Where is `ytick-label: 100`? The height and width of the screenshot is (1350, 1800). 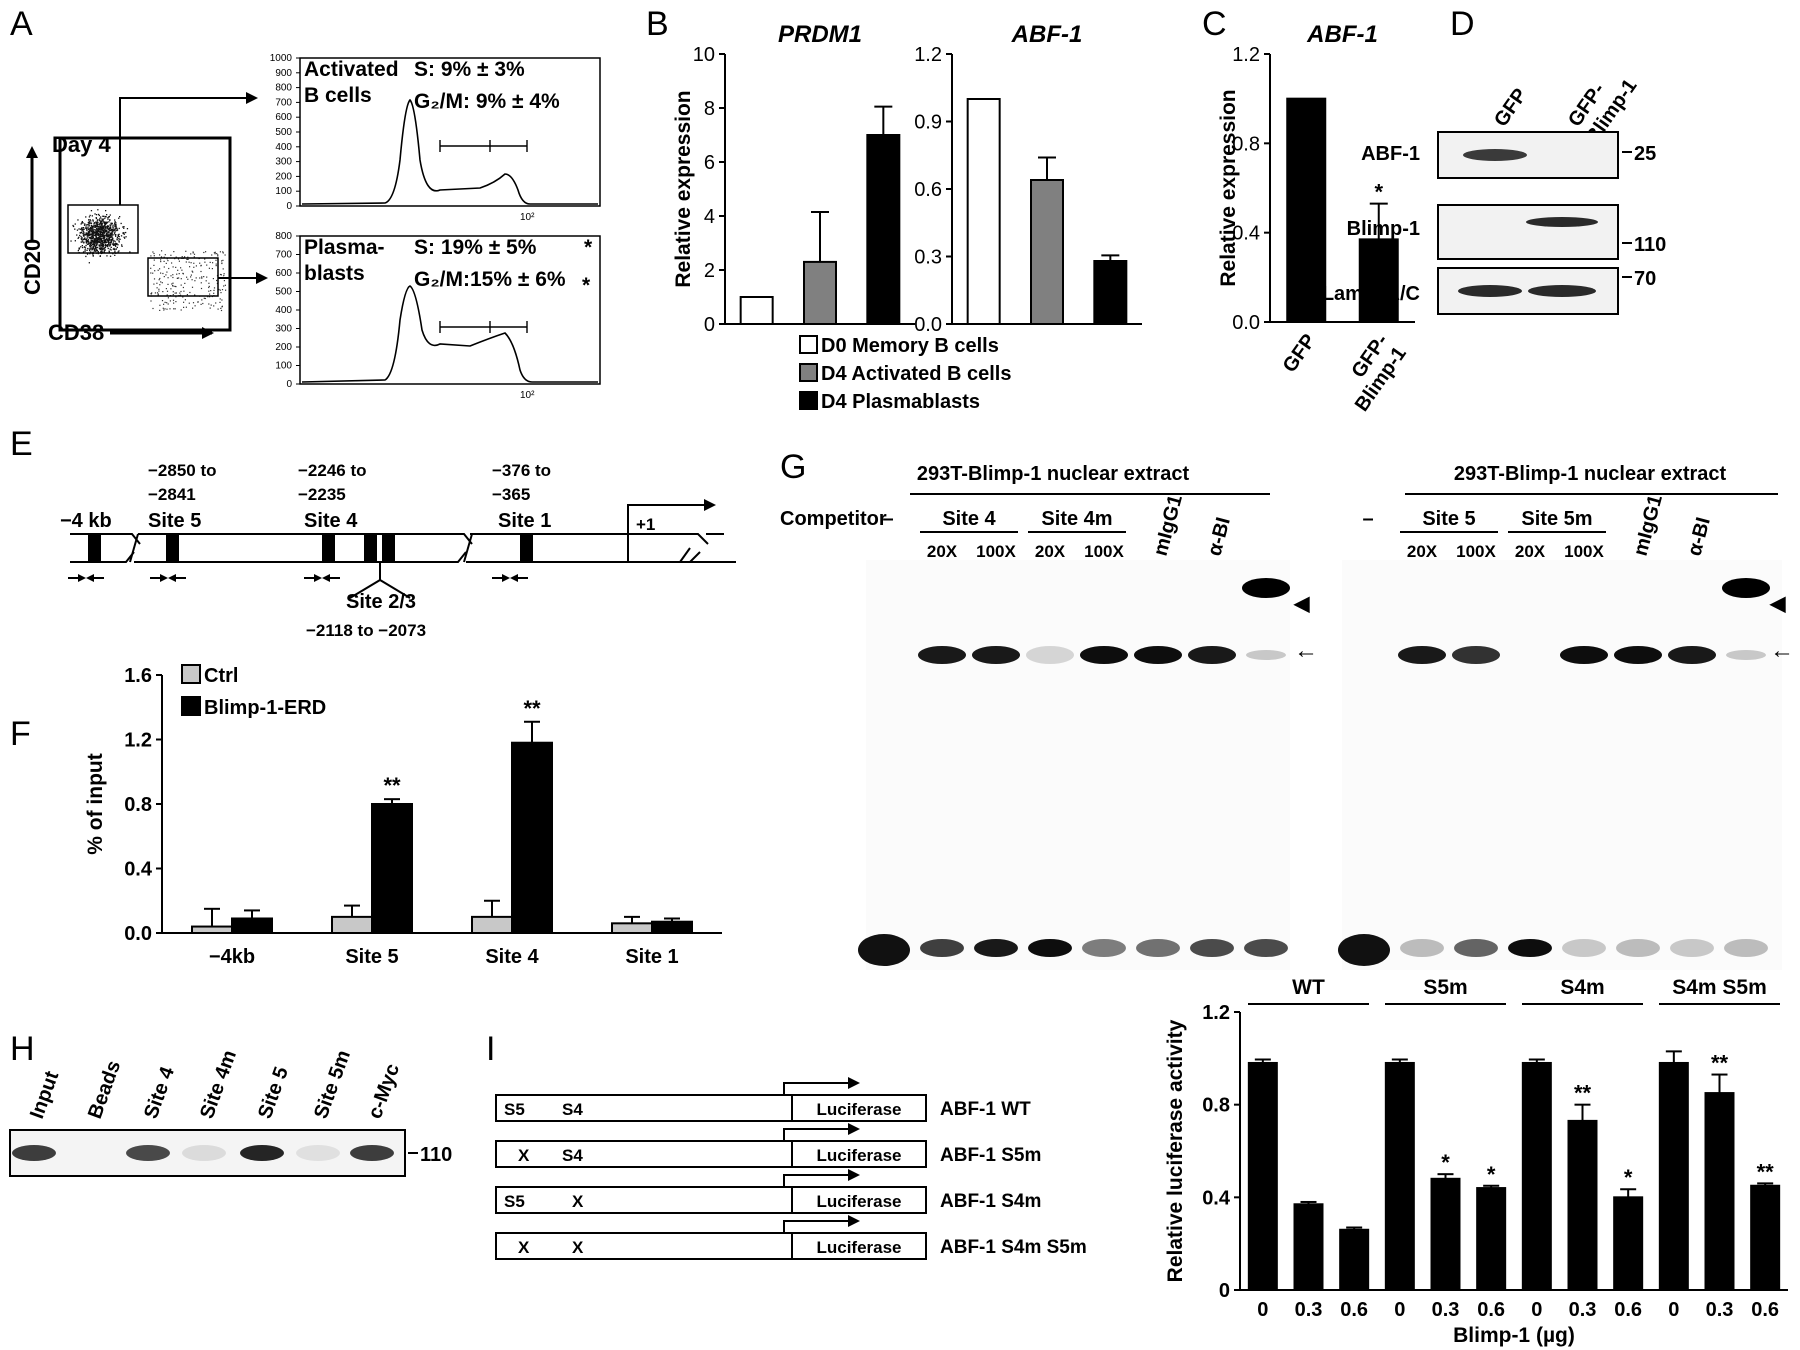 ytick-label: 100 is located at coordinates (283, 366).